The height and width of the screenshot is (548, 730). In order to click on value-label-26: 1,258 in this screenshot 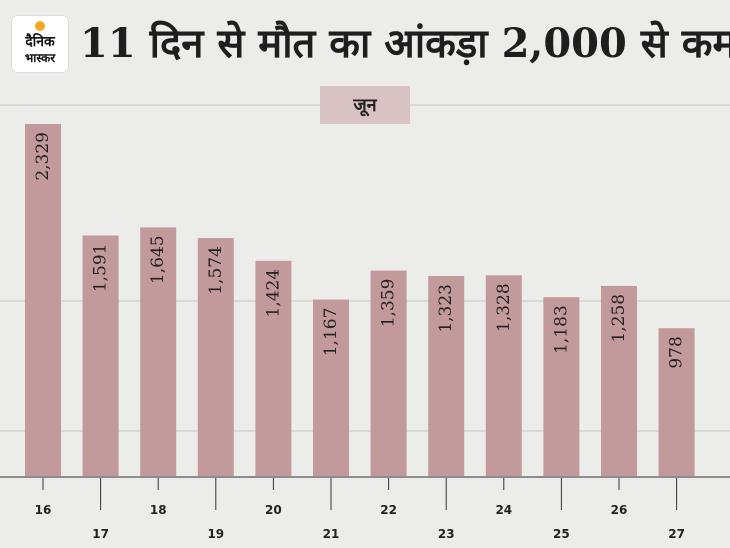, I will do `click(619, 318)`.